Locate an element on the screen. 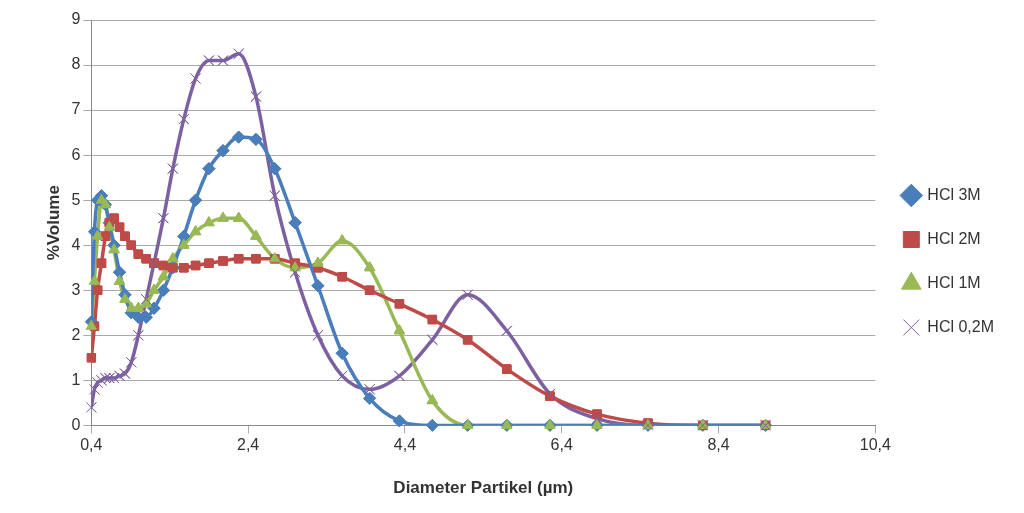 The height and width of the screenshot is (513, 1024). legend-label: HCl 0,2M is located at coordinates (961, 326).